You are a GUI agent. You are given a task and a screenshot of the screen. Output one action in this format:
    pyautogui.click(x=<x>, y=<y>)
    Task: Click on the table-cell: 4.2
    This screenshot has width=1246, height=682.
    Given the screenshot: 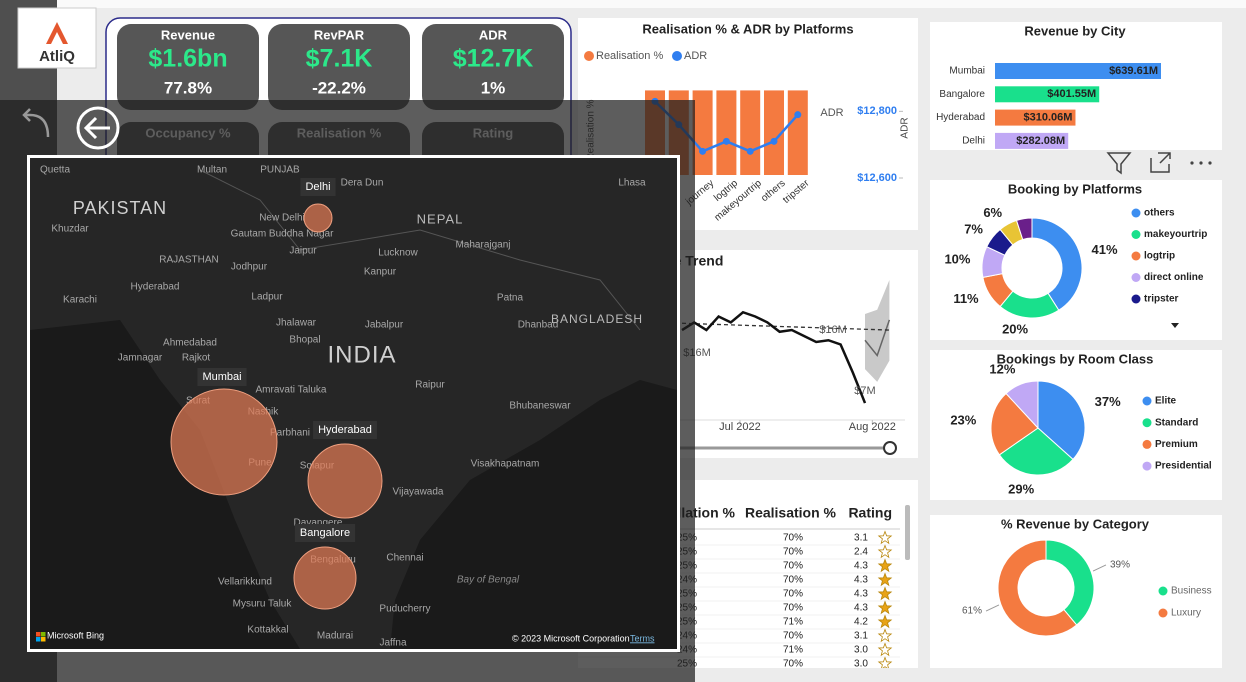 What is the action you would take?
    pyautogui.click(x=861, y=622)
    